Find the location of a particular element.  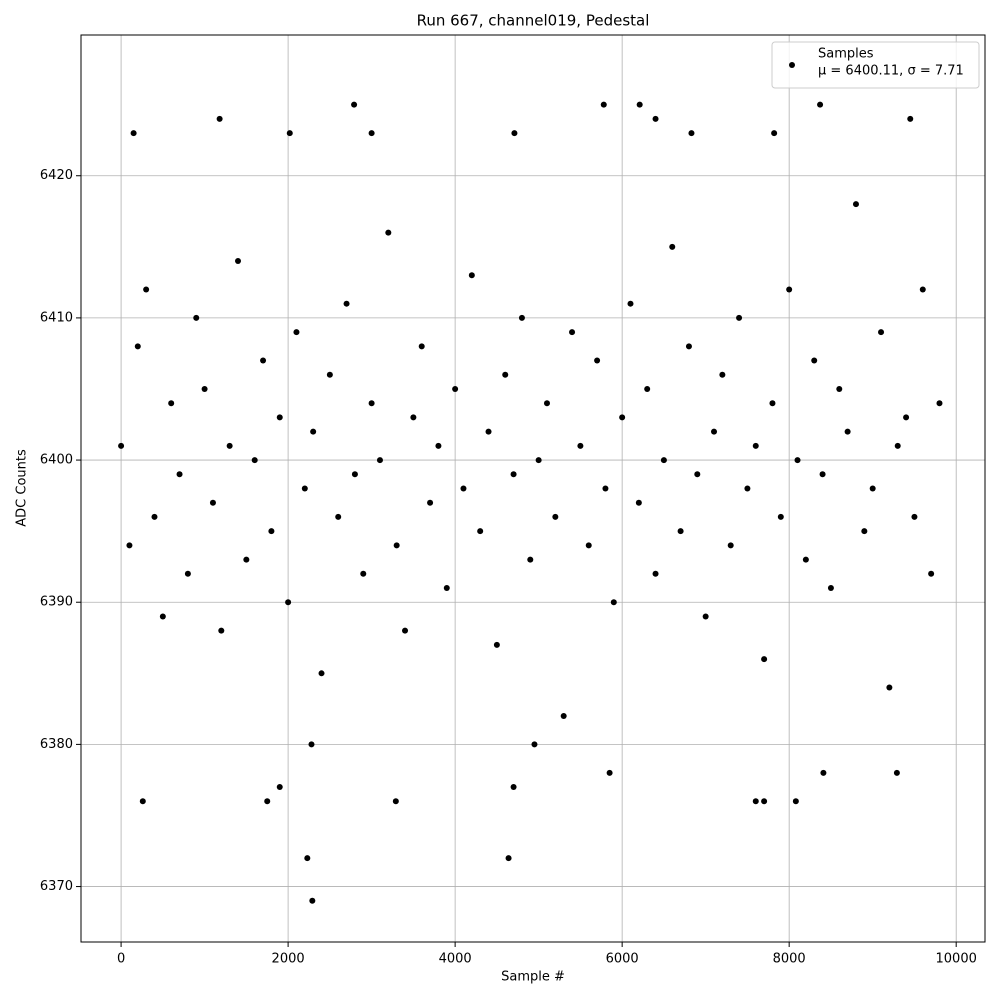

x-tick-label: 8000 is located at coordinates (789, 959).